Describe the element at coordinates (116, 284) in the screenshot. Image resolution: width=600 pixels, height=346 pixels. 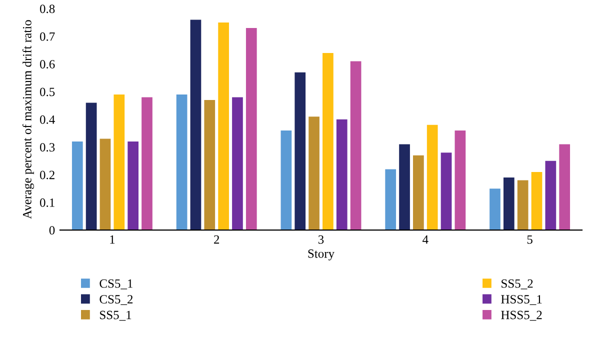
I see `legend-label: CS5_1` at that location.